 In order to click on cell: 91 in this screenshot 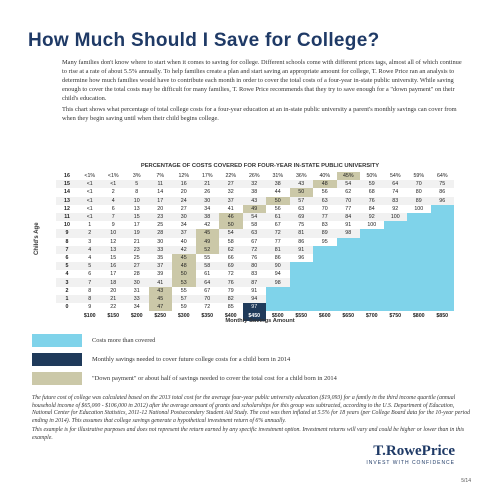, I will do `click(254, 290)`.